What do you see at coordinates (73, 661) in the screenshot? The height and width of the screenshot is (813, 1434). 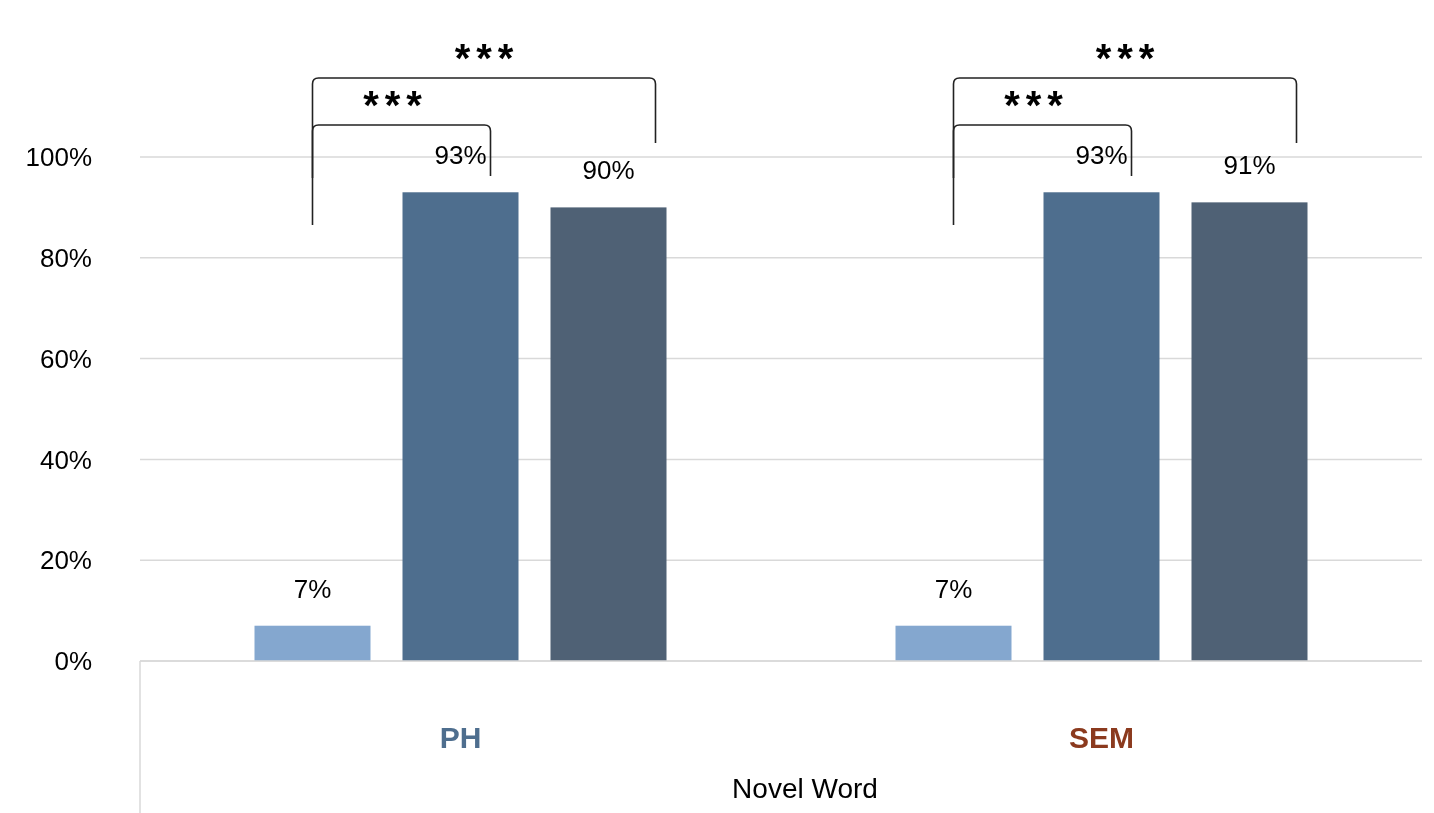 I see `y-tick-label: 0%` at bounding box center [73, 661].